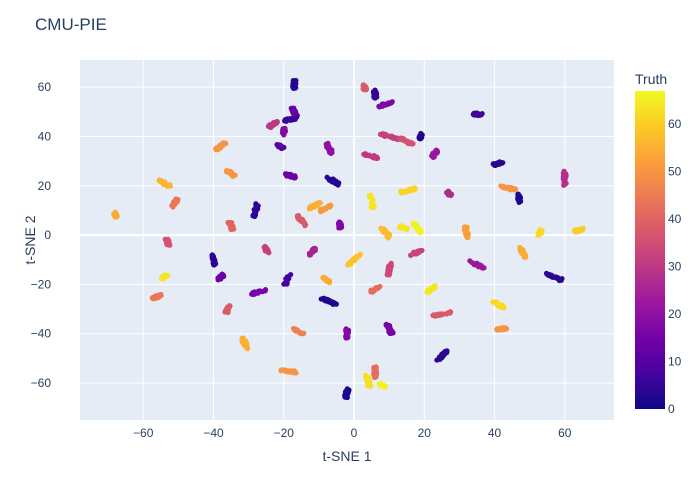 The image size is (700, 500). Describe the element at coordinates (675, 172) in the screenshot. I see `colorbar-tick-label: 50` at that location.